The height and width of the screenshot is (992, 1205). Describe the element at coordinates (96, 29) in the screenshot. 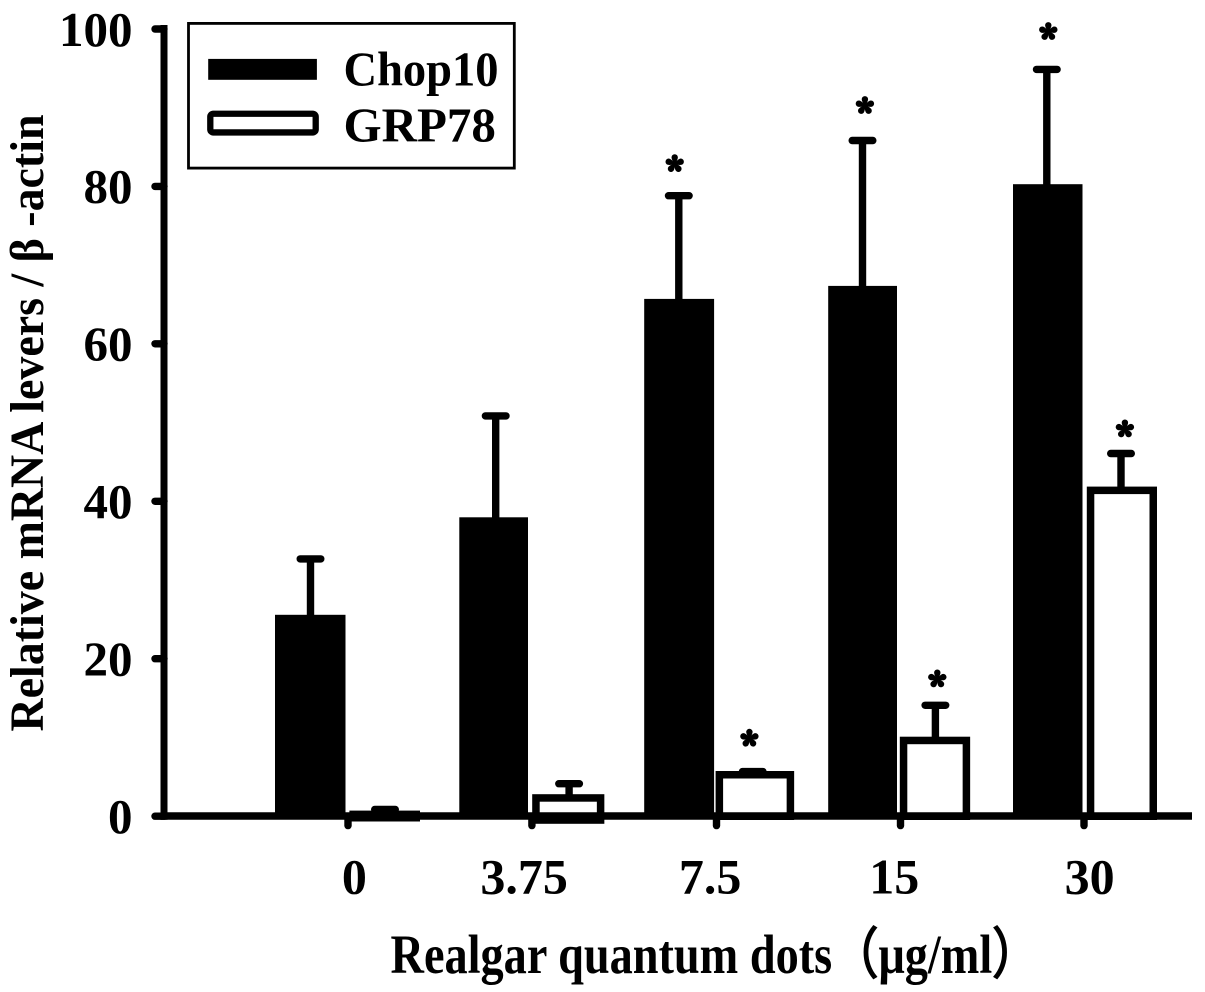

I see `svg-text: 100` at that location.